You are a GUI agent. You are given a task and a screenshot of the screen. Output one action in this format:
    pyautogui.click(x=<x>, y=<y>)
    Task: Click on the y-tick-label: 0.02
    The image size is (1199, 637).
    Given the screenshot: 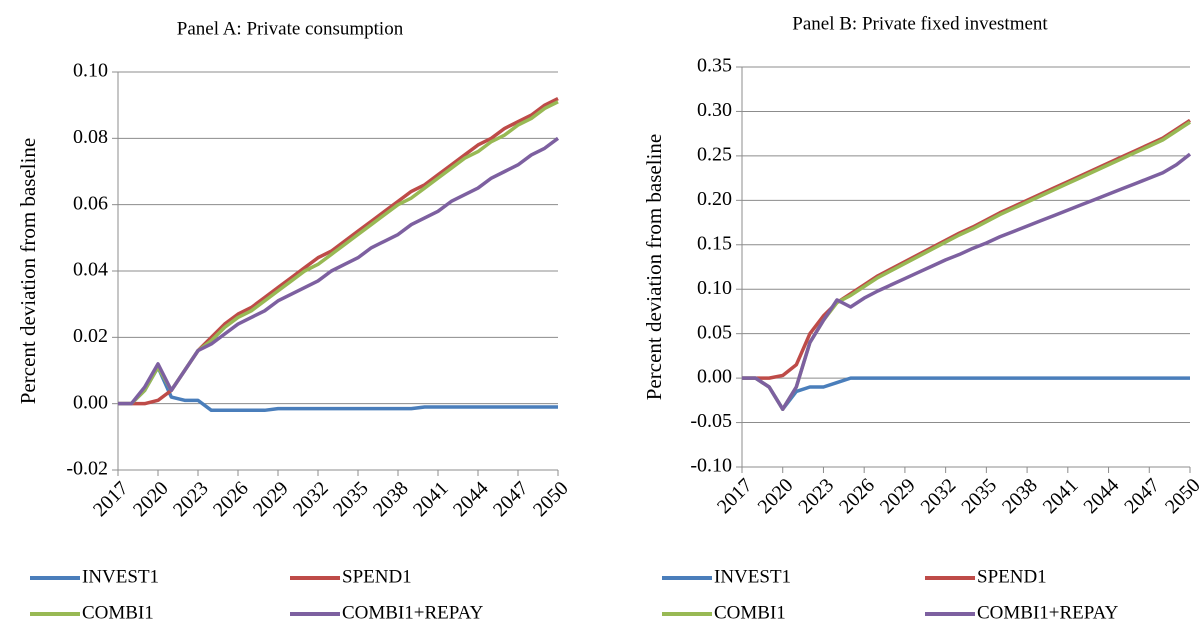 What is the action you would take?
    pyautogui.click(x=90, y=336)
    